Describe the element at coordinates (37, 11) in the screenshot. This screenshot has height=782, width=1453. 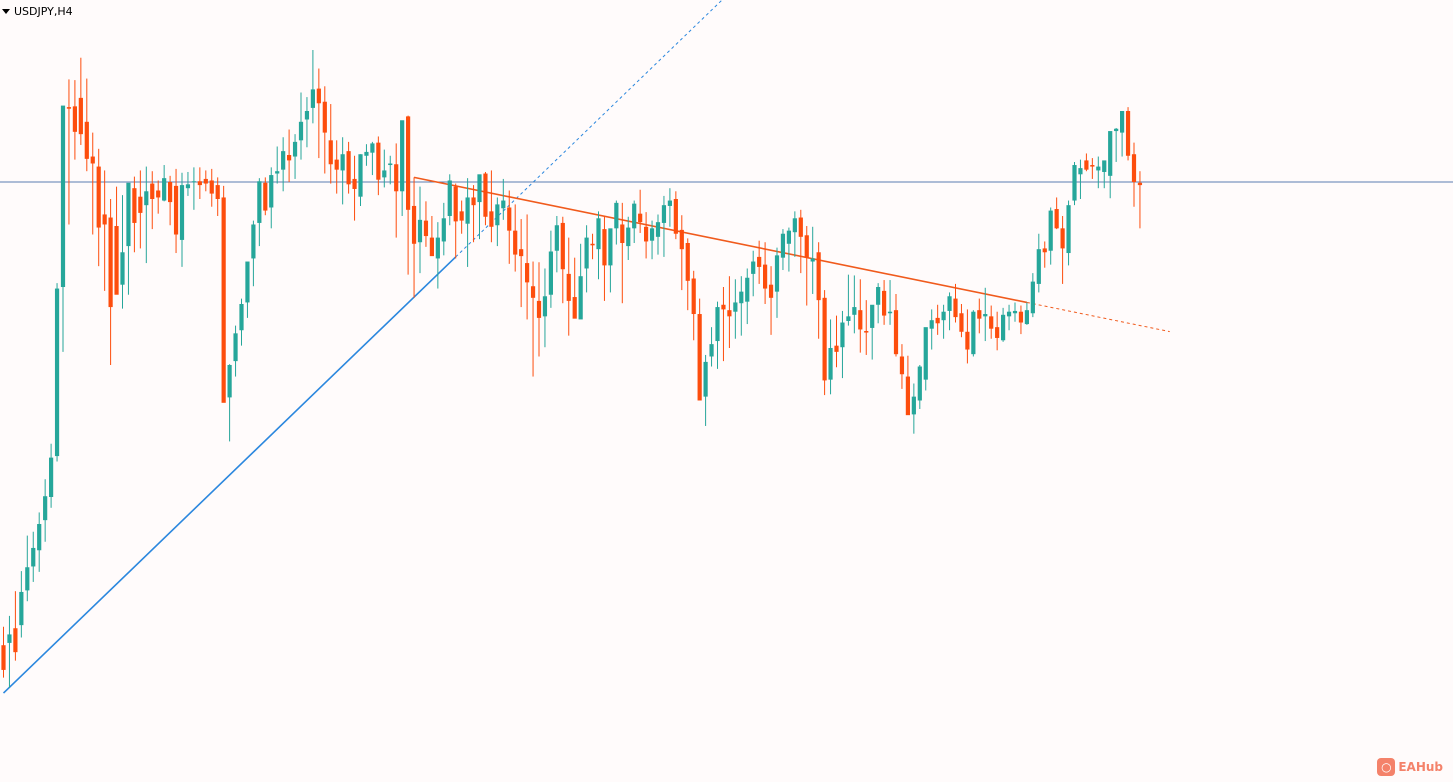
I see `chart-header: USDJPY,H4` at that location.